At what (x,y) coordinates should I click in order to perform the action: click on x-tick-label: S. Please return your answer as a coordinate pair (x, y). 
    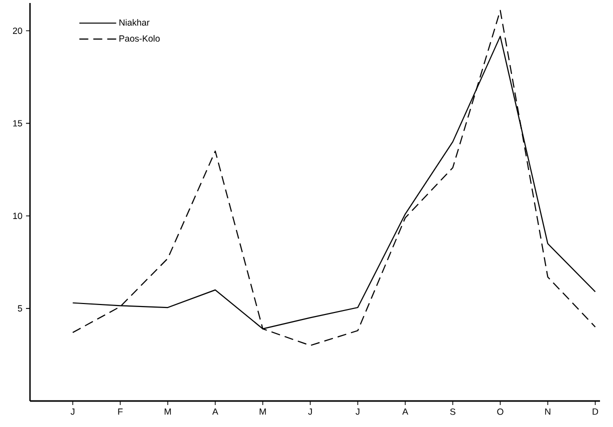
    Looking at the image, I should click on (453, 411).